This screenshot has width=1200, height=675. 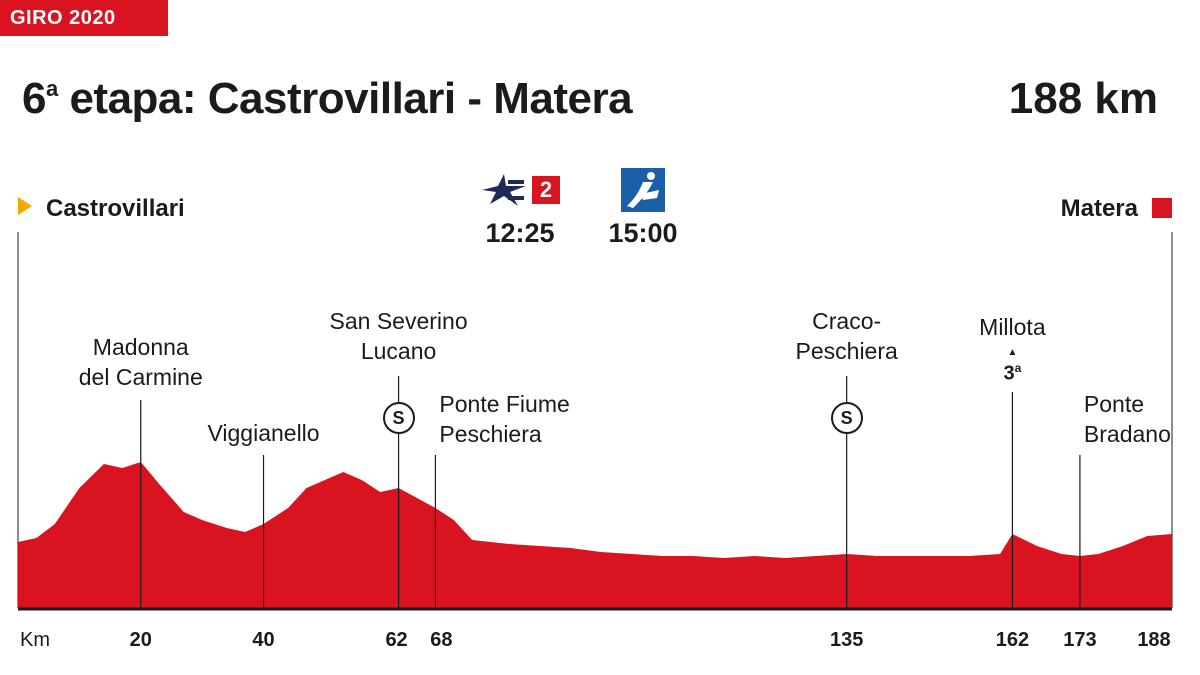 I want to click on x-tick-label: 135, so click(x=846, y=640).